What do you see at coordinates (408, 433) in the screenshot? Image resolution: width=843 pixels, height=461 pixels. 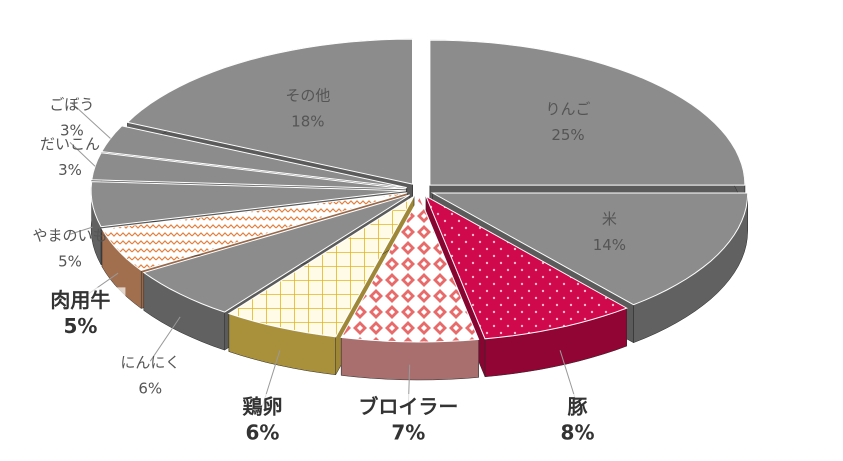 I see `value-label: 7%` at bounding box center [408, 433].